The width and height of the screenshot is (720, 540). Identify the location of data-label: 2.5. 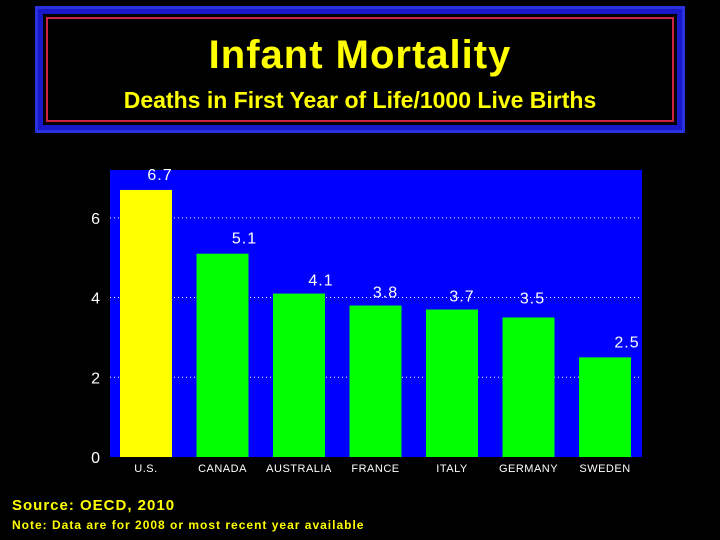
(626, 342).